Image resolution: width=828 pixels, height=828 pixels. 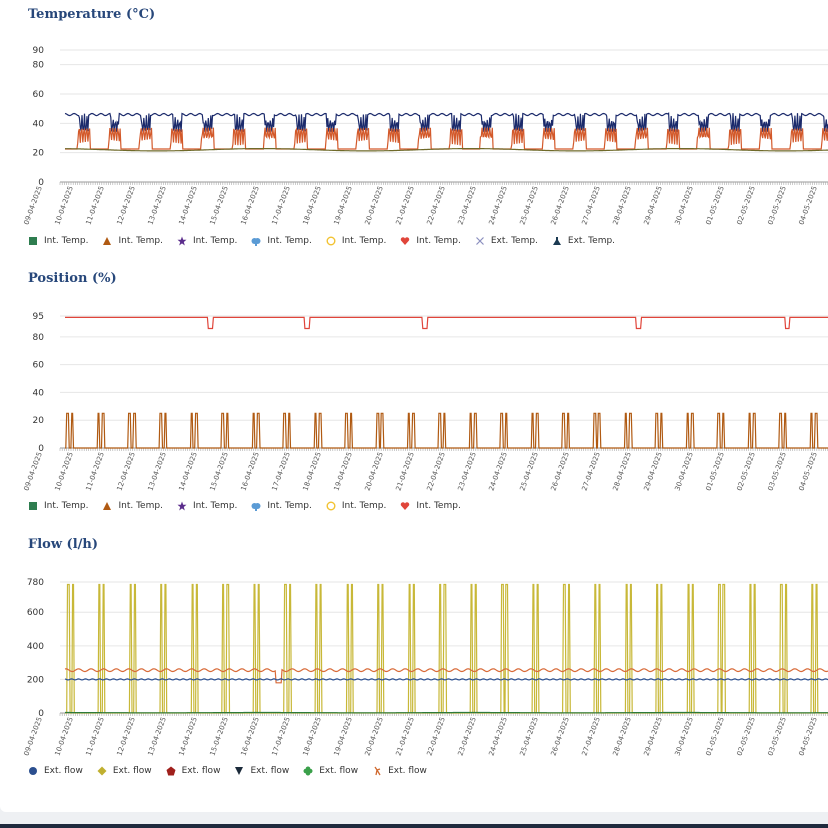 I want to click on x-tick-label: 25-04-2025, so click(x=528, y=736).